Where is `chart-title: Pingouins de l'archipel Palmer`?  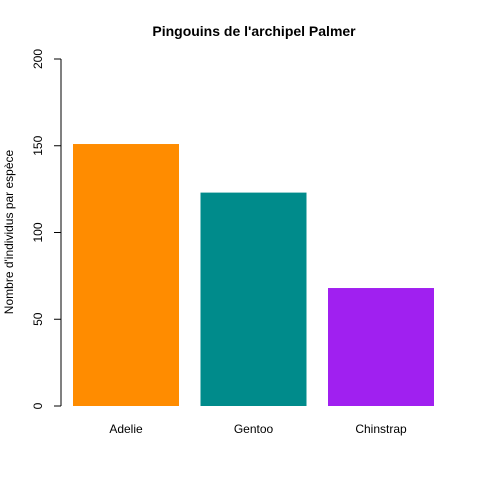
chart-title: Pingouins de l'archipel Palmer is located at coordinates (254, 31).